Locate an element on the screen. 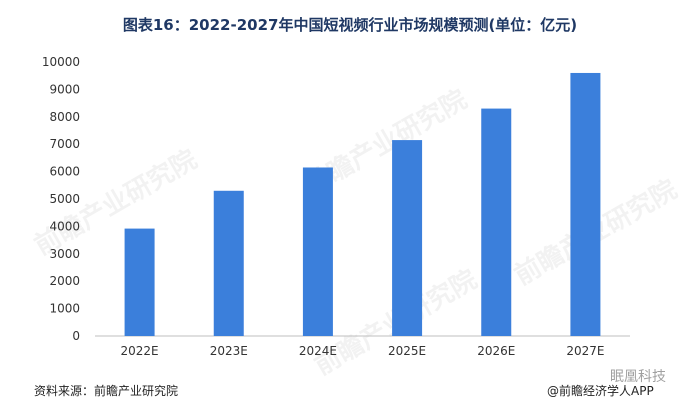  overlay-watermark-text: 眠凰科技 is located at coordinates (638, 377).